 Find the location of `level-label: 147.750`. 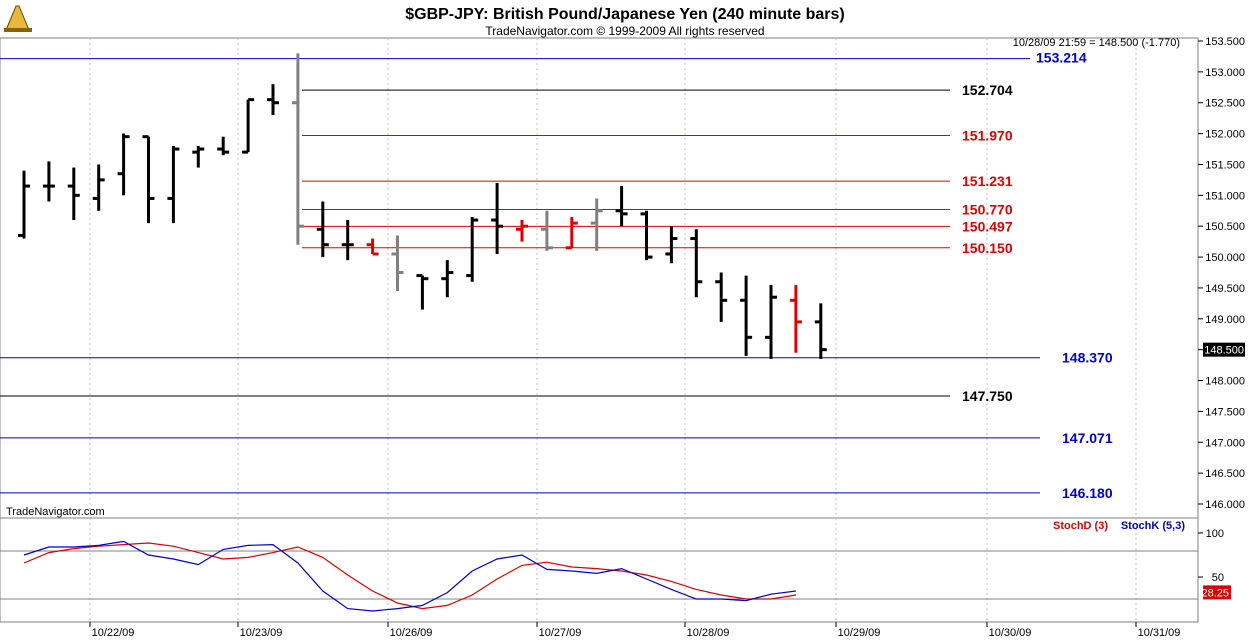

level-label: 147.750 is located at coordinates (987, 396).